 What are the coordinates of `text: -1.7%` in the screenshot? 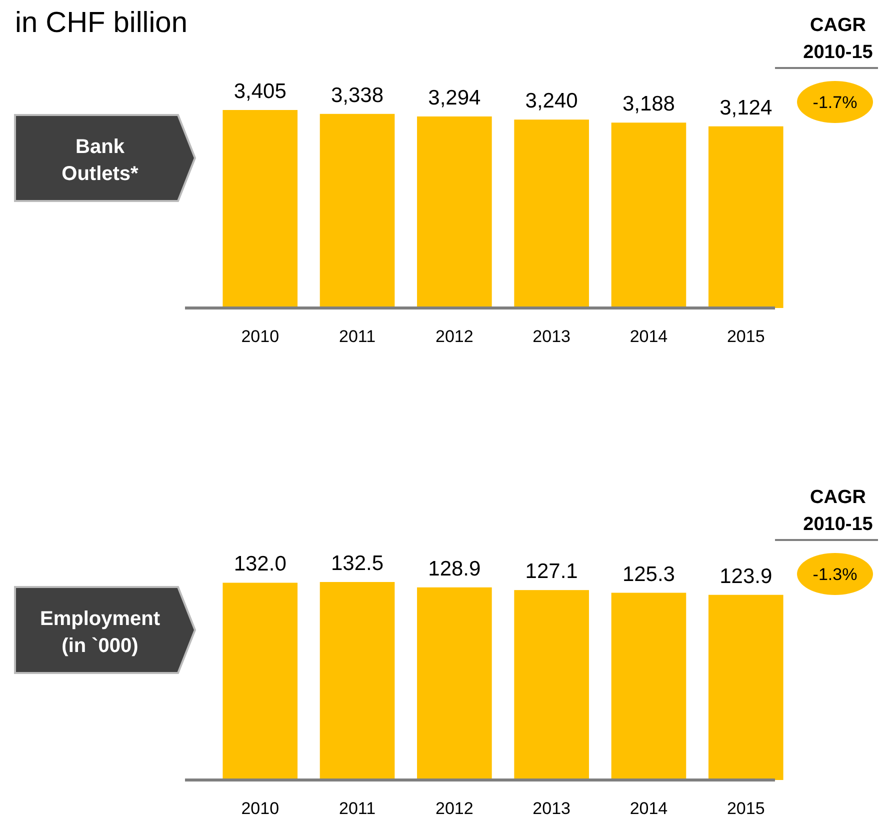 It's located at (835, 102).